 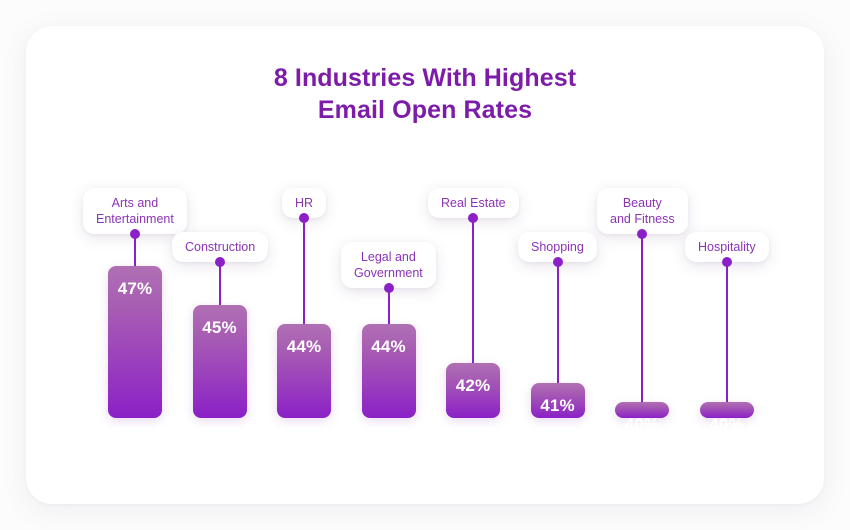 I want to click on bar-category-label: HR, so click(x=304, y=203).